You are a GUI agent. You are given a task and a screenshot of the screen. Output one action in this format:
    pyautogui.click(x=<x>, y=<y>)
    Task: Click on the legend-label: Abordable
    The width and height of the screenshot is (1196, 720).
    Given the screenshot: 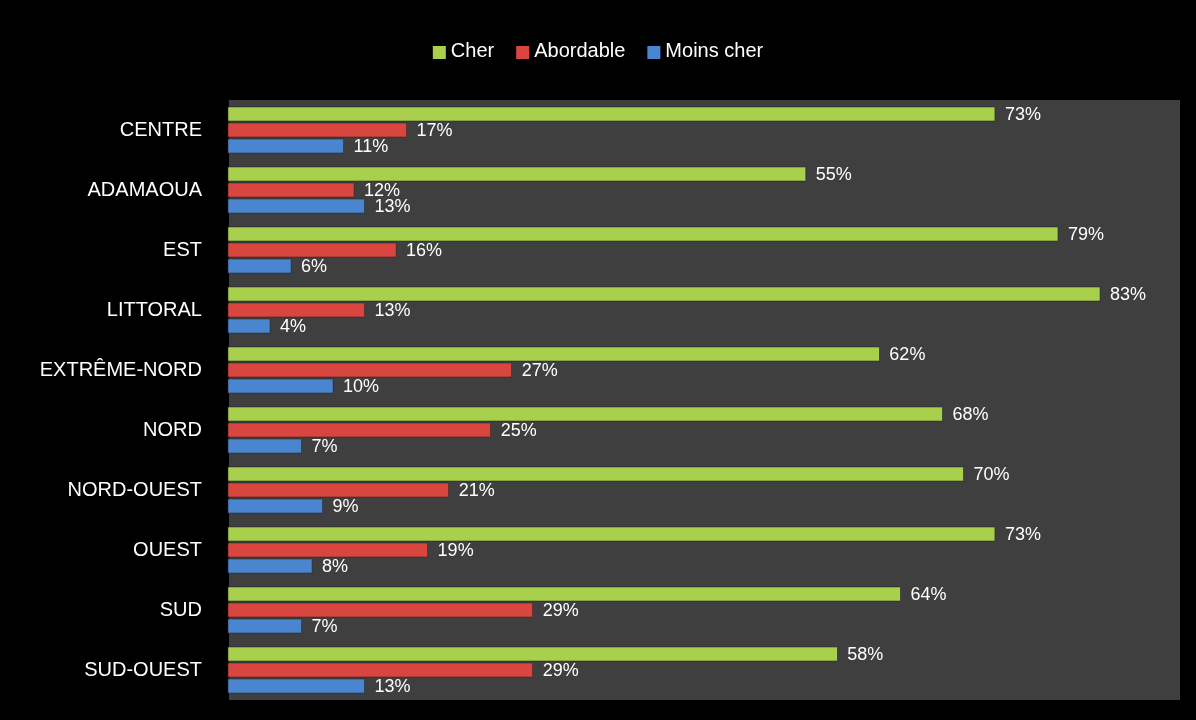 What is the action you would take?
    pyautogui.click(x=580, y=50)
    